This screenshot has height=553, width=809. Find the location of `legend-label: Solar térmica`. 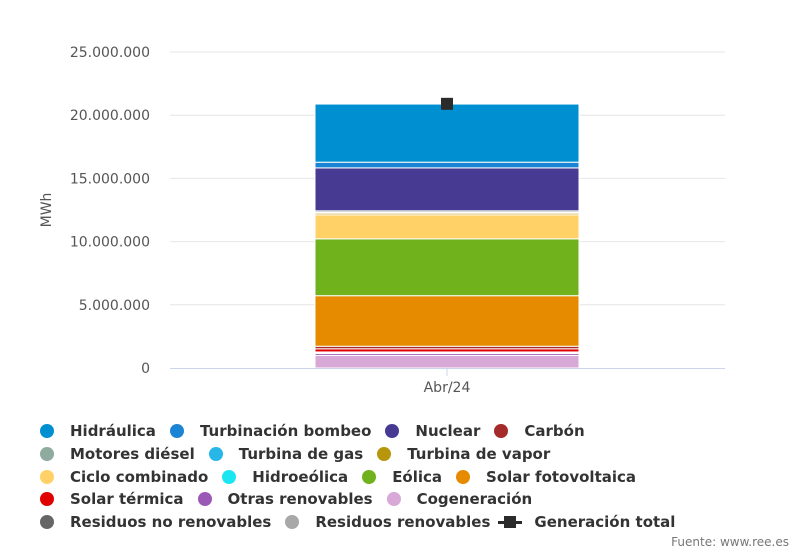

legend-label: Solar térmica is located at coordinates (127, 499).